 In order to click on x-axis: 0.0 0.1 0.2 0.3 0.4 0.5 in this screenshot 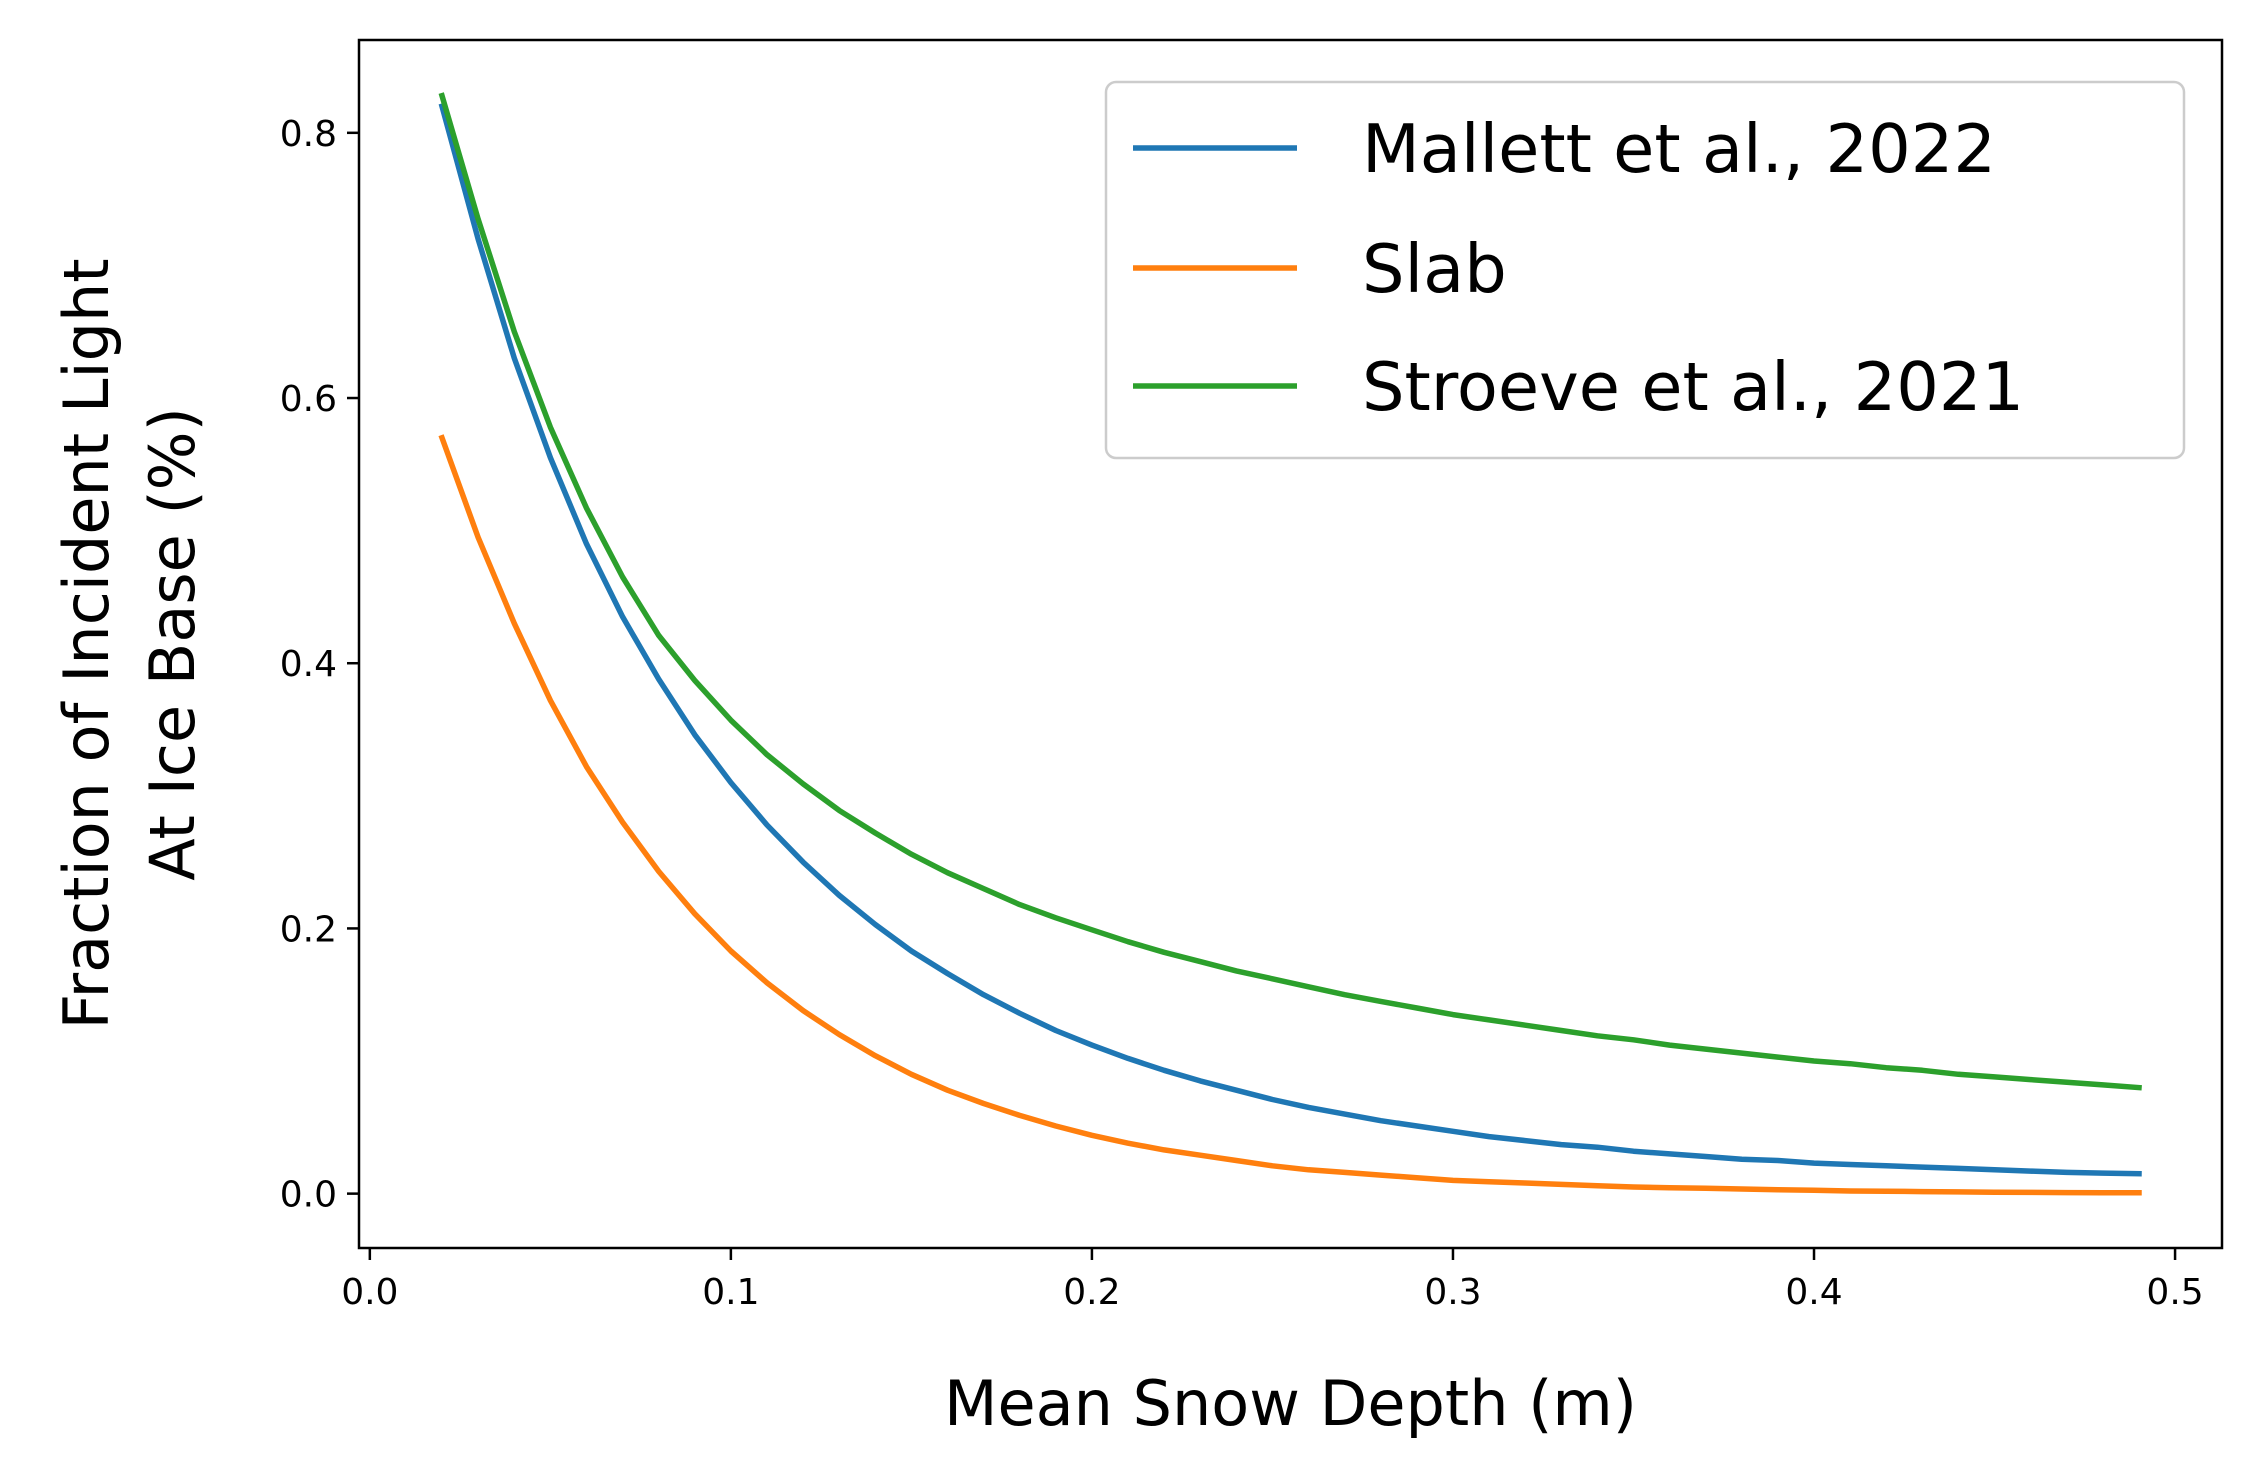, I will do `click(1272, 1280)`.